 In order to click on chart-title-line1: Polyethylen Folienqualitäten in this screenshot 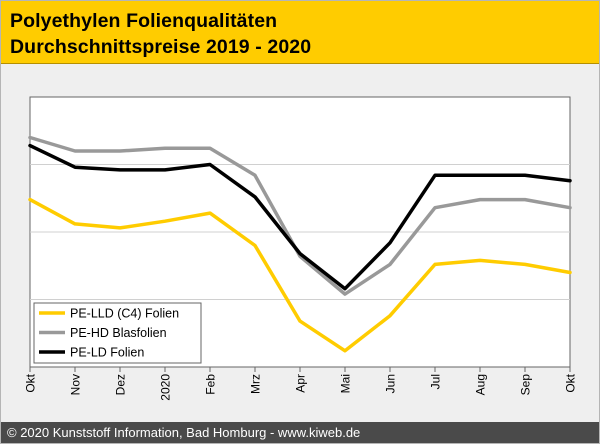, I will do `click(144, 21)`.